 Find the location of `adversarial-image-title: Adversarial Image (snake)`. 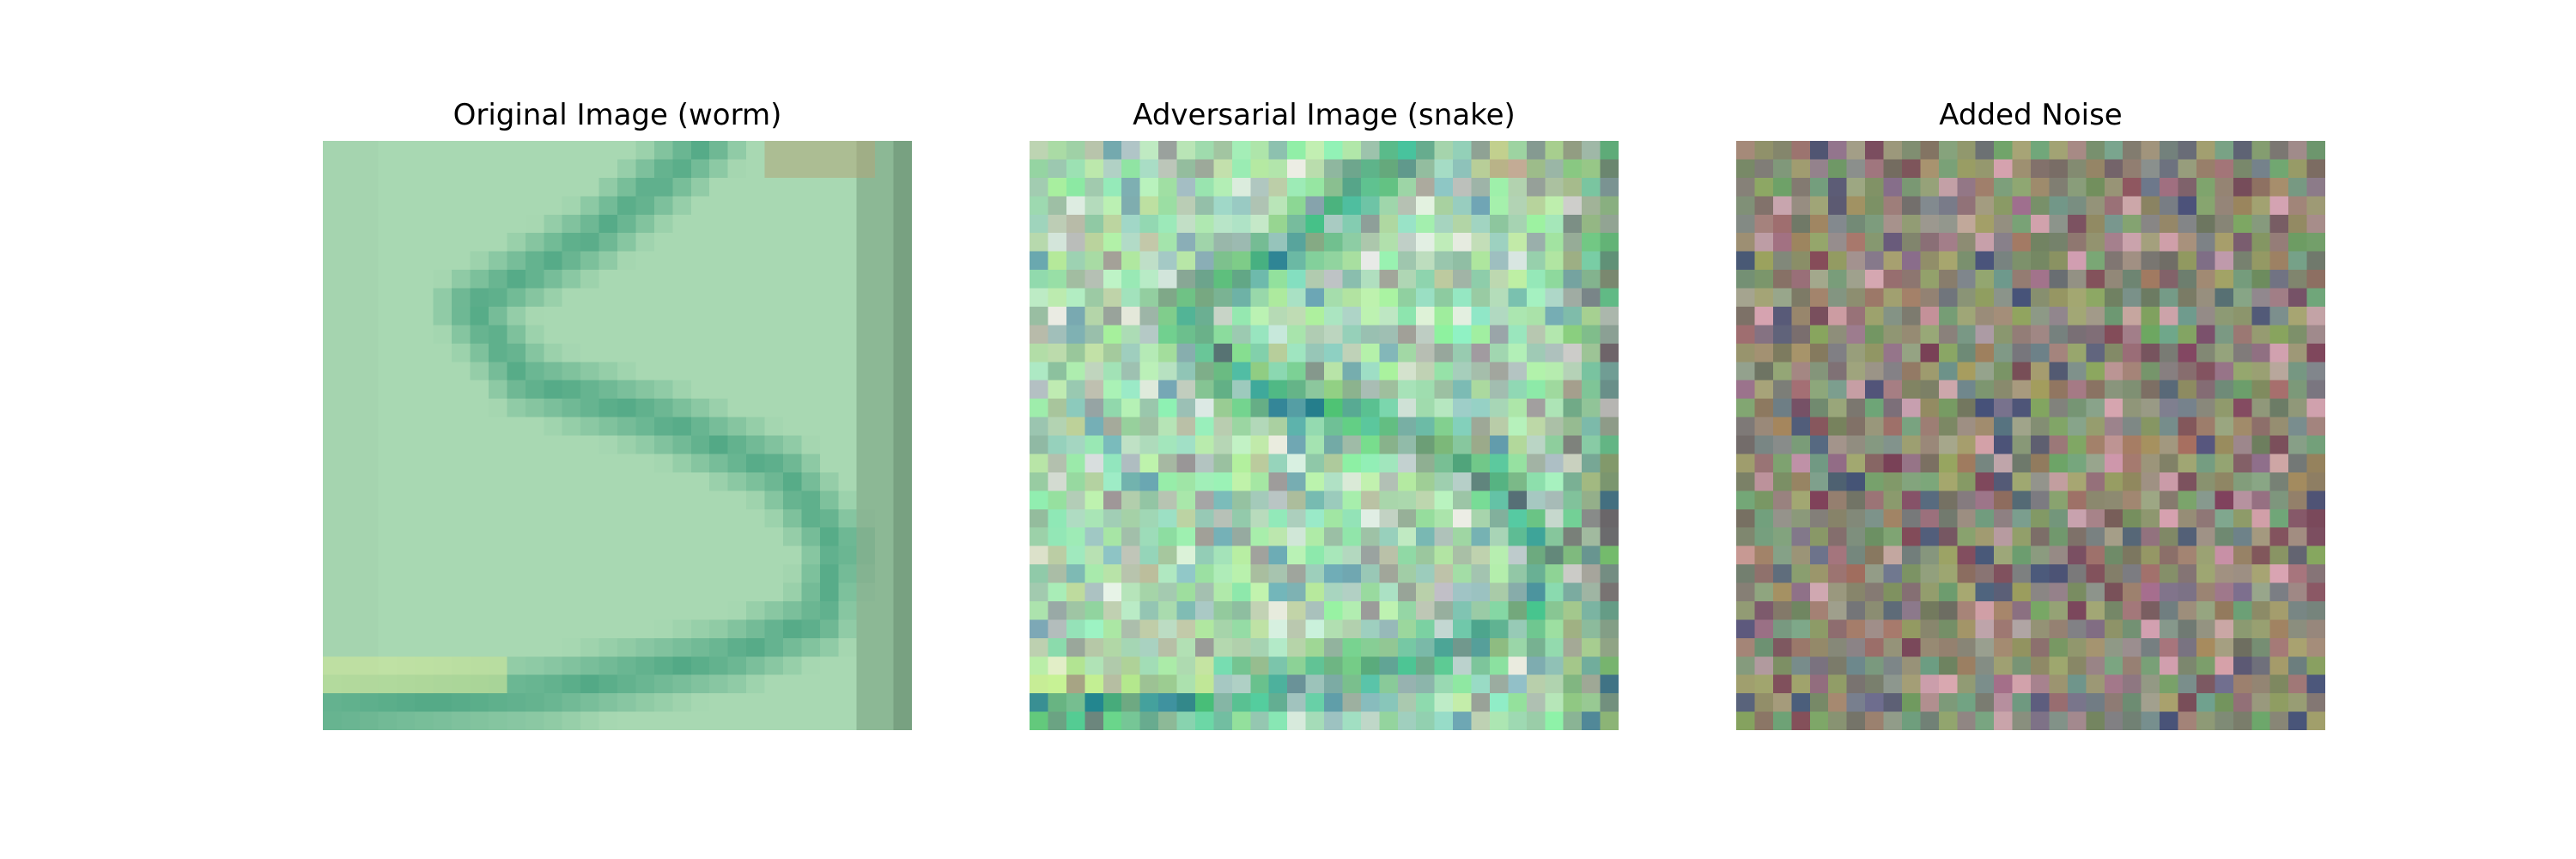

adversarial-image-title: Adversarial Image (snake) is located at coordinates (1324, 115).